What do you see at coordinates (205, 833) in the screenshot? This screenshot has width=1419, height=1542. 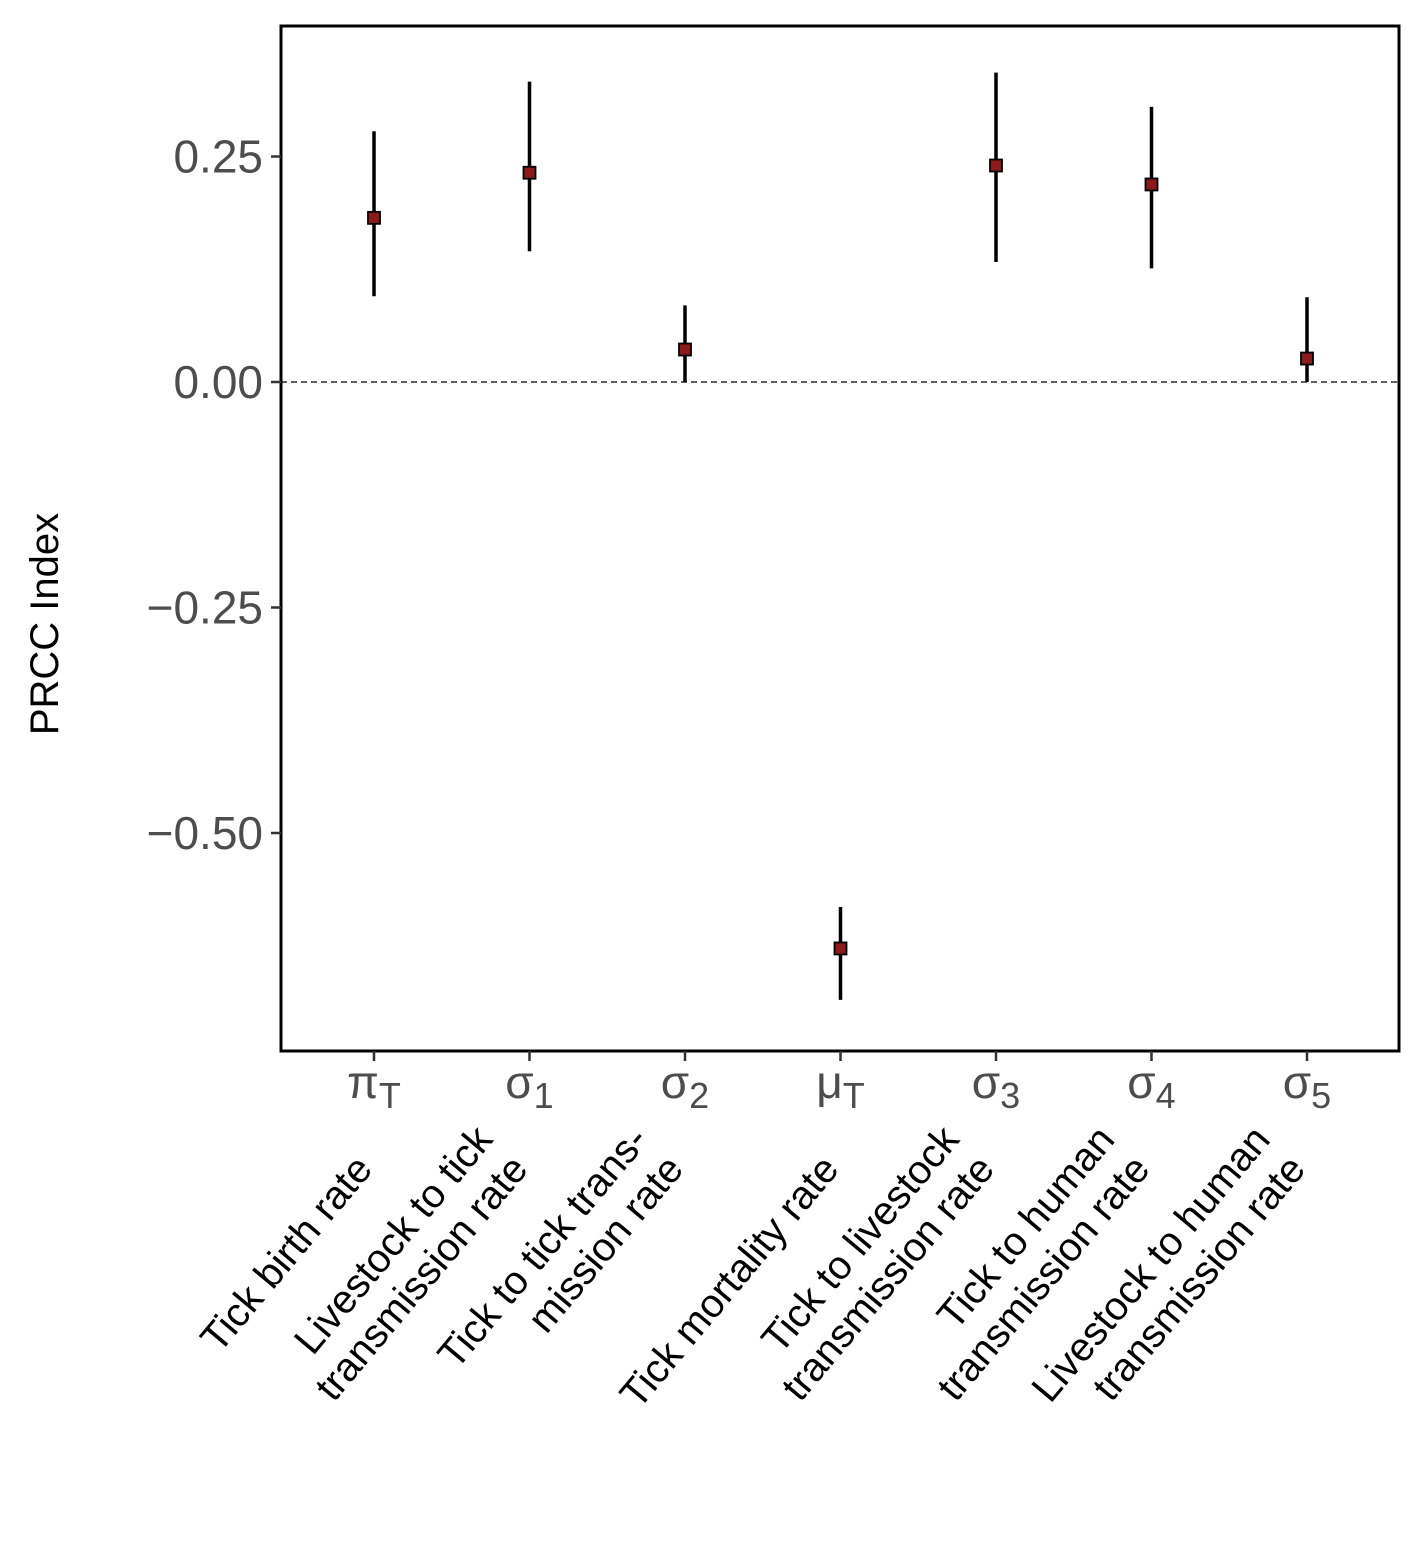 I see `y-tick-label: −0.50` at bounding box center [205, 833].